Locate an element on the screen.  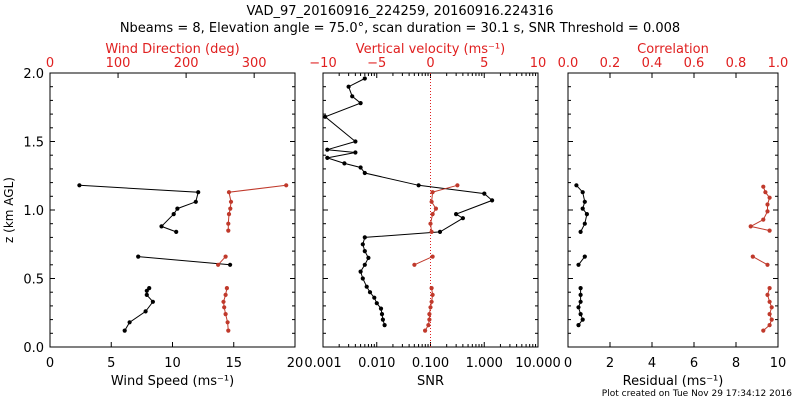
top-tick-label: 300 is located at coordinates (254, 63).